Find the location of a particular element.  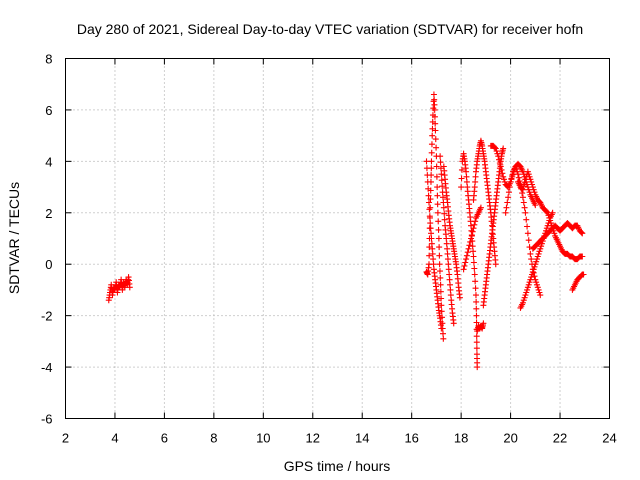

y-tick-labels: -6 -4 -2 0 2 4 6 8 is located at coordinates (47, 239).